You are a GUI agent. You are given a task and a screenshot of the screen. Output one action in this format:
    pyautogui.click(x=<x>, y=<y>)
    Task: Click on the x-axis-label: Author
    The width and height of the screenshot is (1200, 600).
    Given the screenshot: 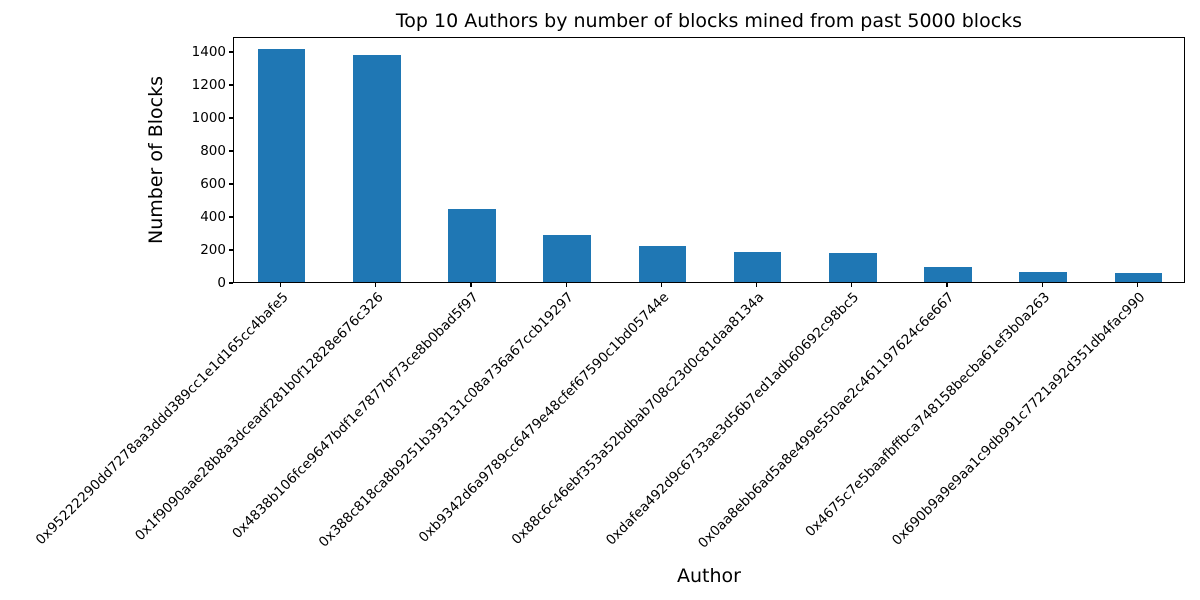 What is the action you would take?
    pyautogui.click(x=709, y=576)
    